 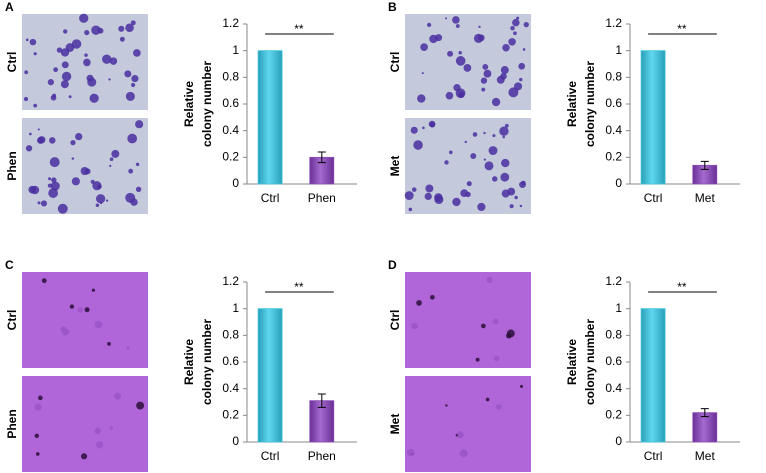 What do you see at coordinates (395, 62) in the screenshot?
I see `image-label: Ctrl` at bounding box center [395, 62].